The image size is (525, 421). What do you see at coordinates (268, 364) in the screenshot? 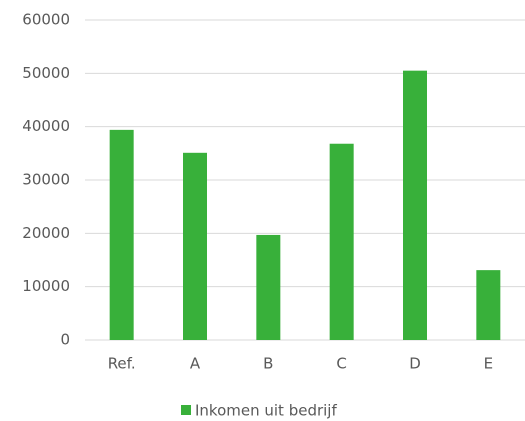
I see `x-tick-label: B` at bounding box center [268, 364].